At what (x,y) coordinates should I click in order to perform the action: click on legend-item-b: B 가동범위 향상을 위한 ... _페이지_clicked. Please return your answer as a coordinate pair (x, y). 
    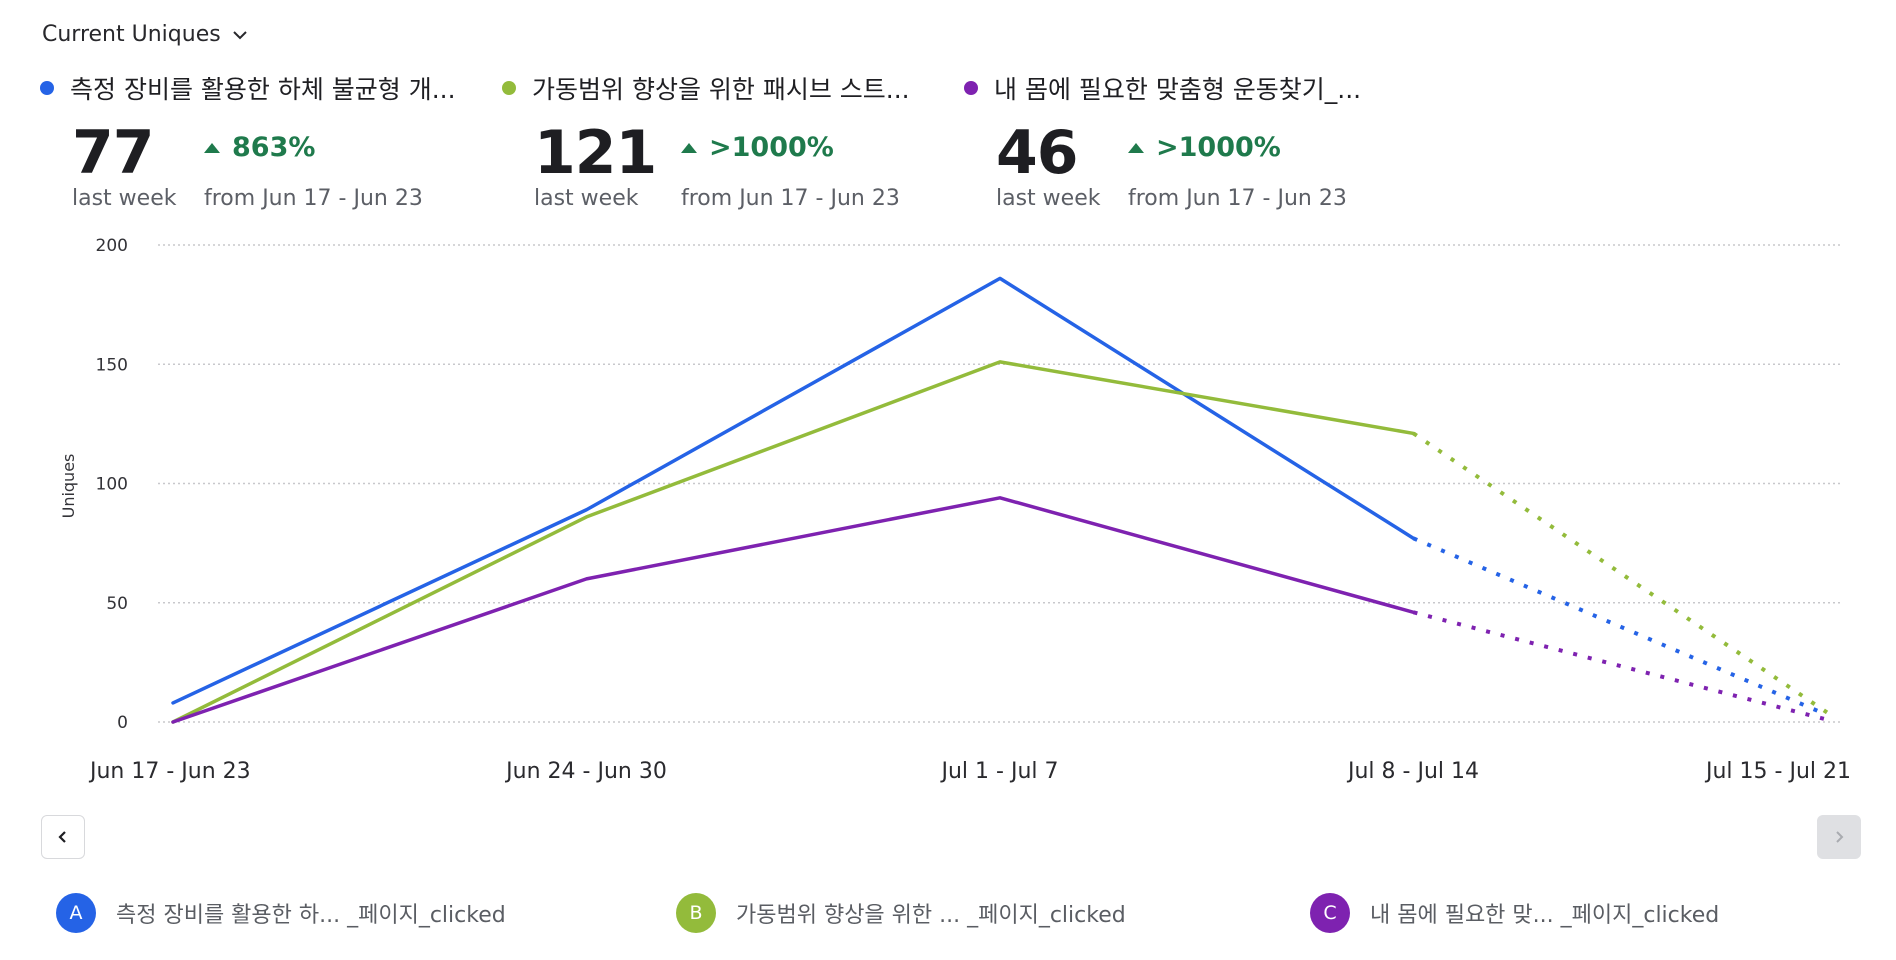
    Looking at the image, I should click on (901, 913).